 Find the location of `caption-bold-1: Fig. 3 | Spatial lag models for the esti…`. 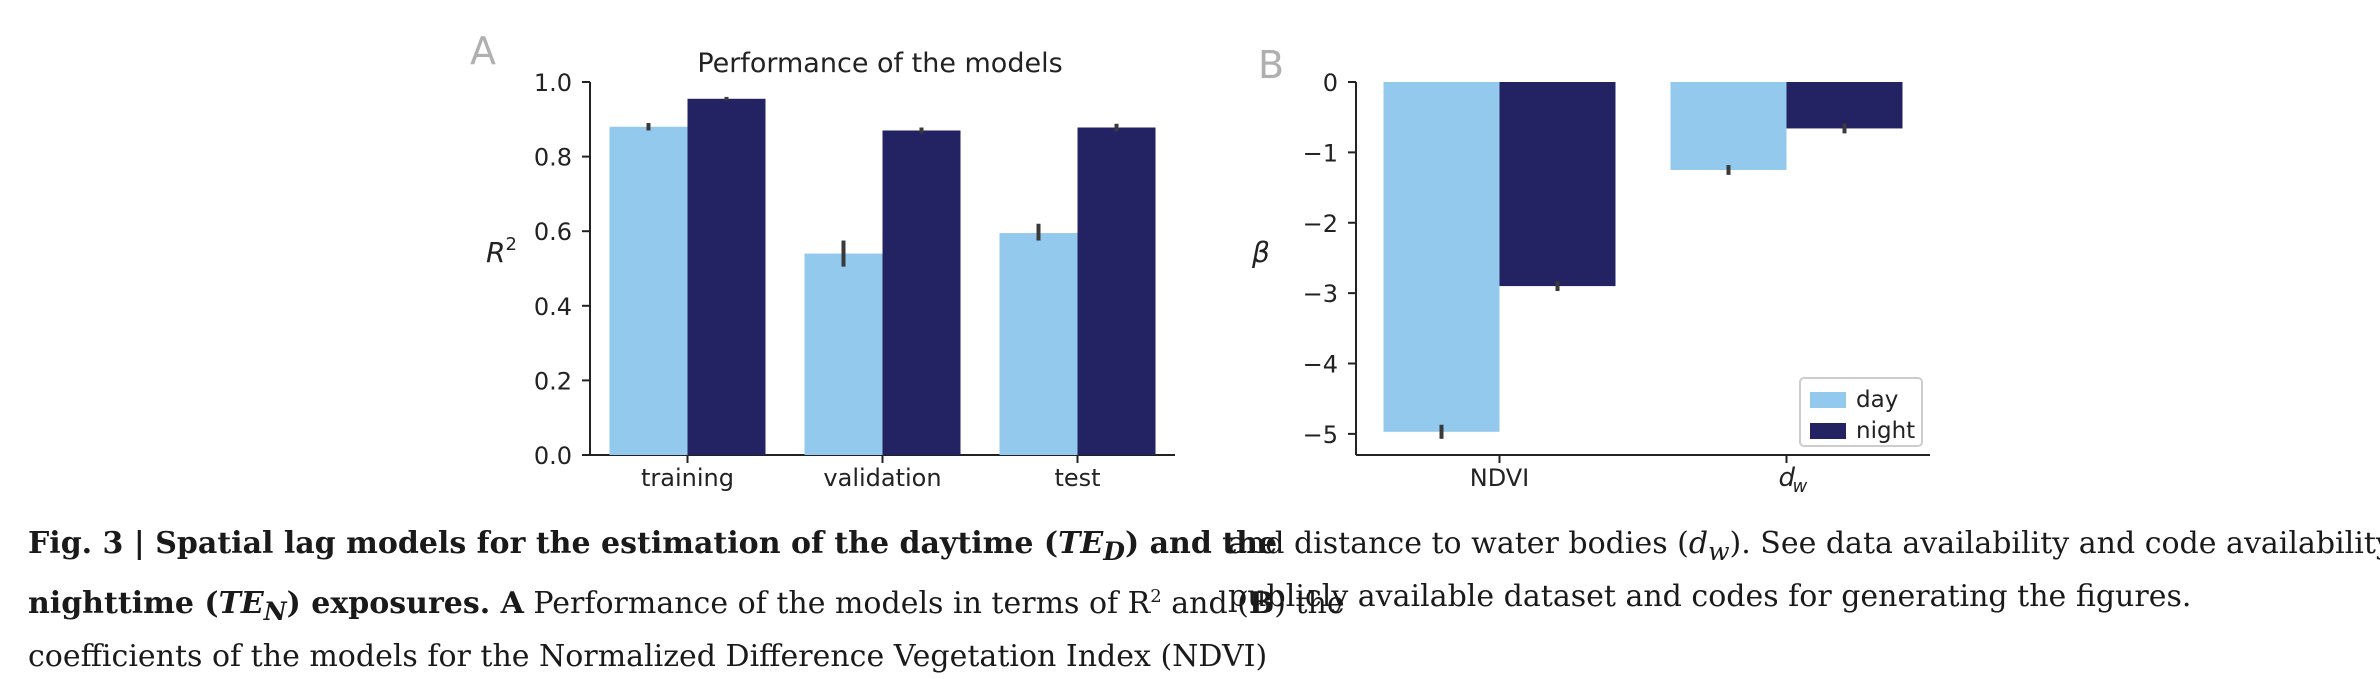

caption-bold-1: Fig. 3 | Spatial lag models for the esti… is located at coordinates (543, 543).